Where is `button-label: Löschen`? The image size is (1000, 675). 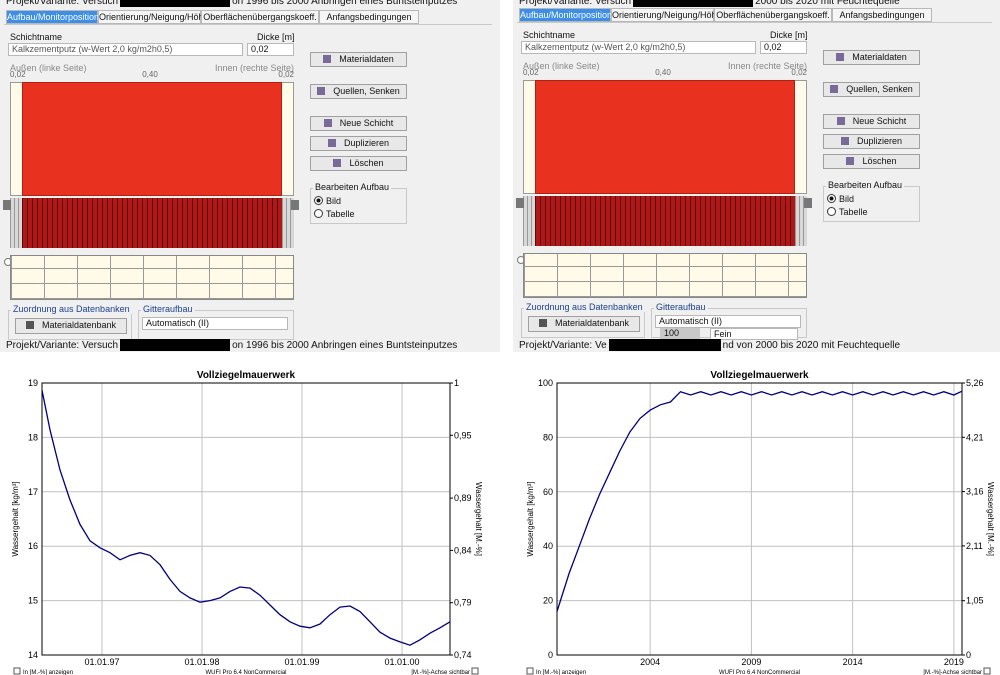 button-label: Löschen is located at coordinates (366, 163).